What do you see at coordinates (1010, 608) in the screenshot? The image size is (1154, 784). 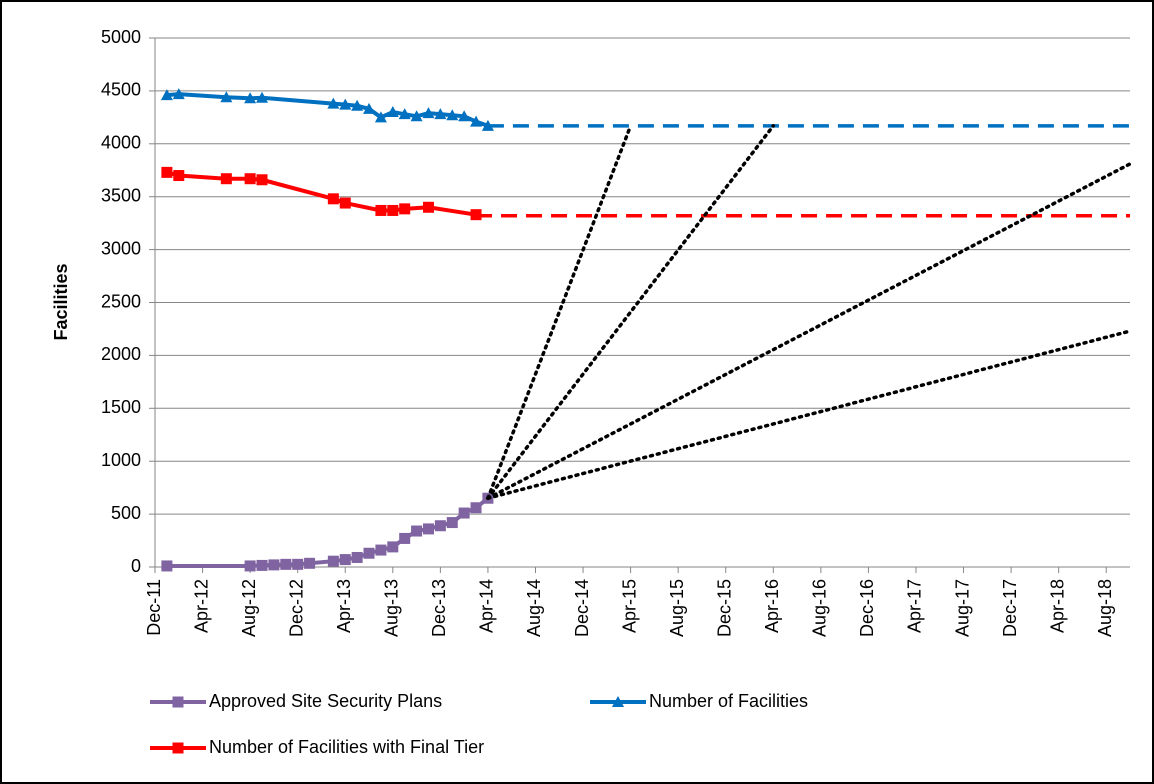 I see `x-tick-label: Dec-17` at bounding box center [1010, 608].